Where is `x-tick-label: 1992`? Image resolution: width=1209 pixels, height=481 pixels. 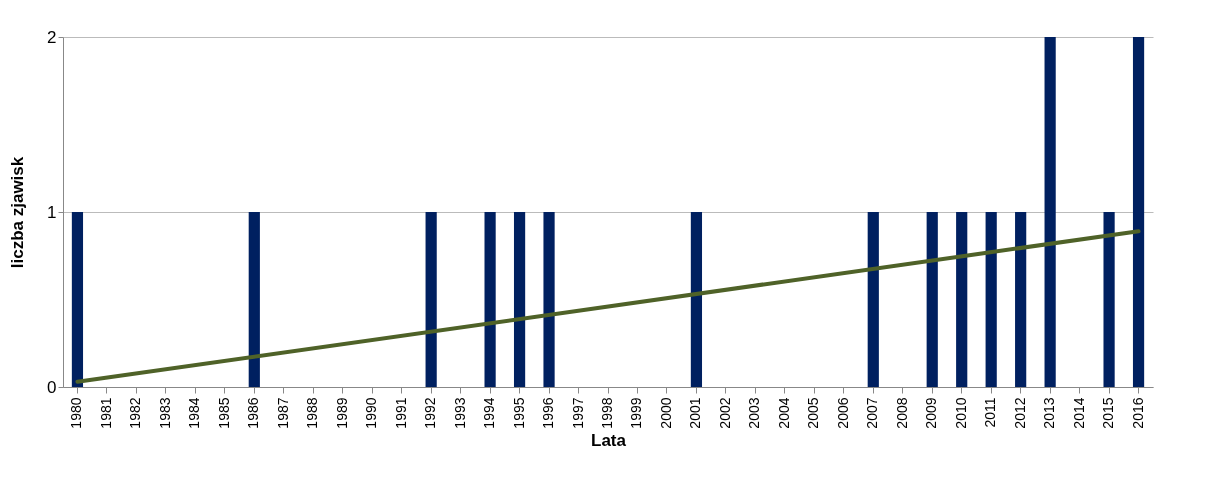 x-tick-label: 1992 is located at coordinates (430, 413).